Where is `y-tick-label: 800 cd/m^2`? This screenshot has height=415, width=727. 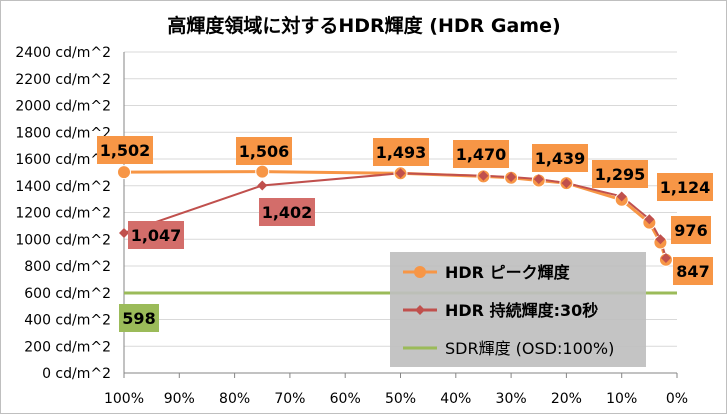 y-tick-label: 800 cd/m^2 is located at coordinates (67, 267).